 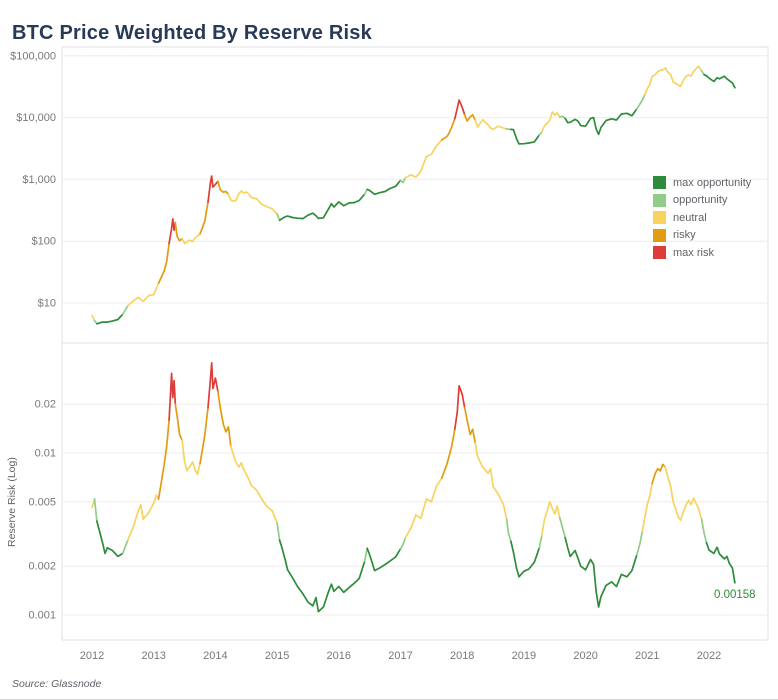 I want to click on x-tick-label: 2016, so click(x=339, y=656).